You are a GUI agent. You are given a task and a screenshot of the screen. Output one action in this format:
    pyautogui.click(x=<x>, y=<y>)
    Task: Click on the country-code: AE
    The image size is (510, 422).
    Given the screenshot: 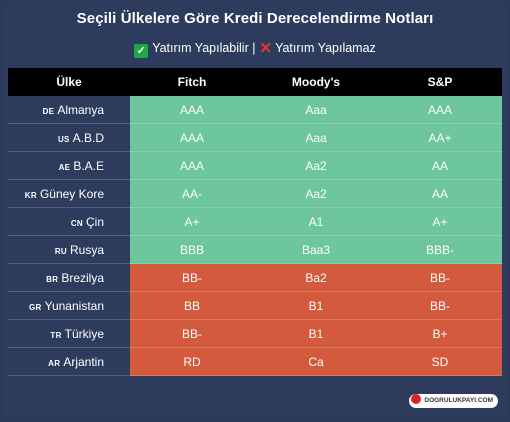 What is the action you would take?
    pyautogui.click(x=64, y=167)
    